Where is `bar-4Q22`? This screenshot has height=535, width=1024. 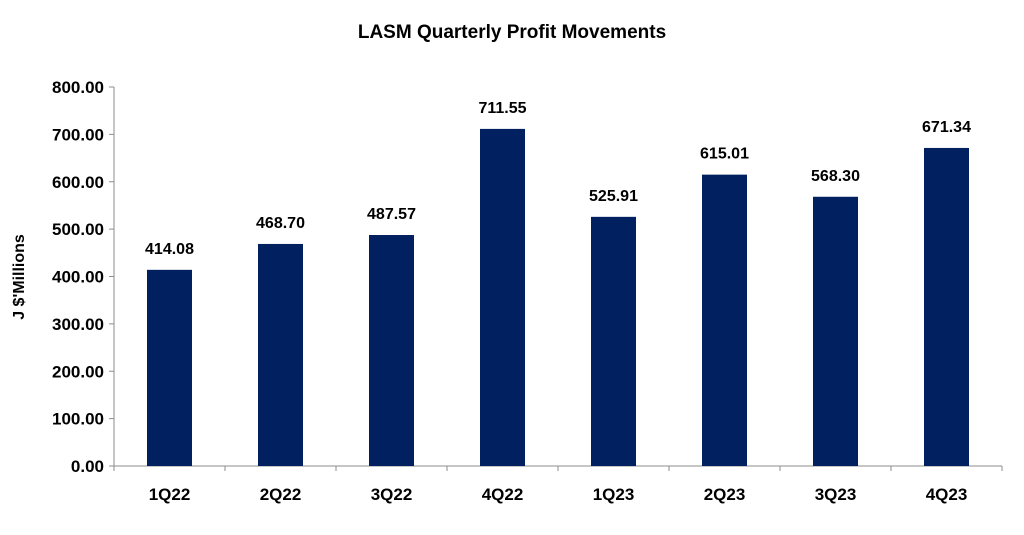 bar-4Q22 is located at coordinates (502, 297).